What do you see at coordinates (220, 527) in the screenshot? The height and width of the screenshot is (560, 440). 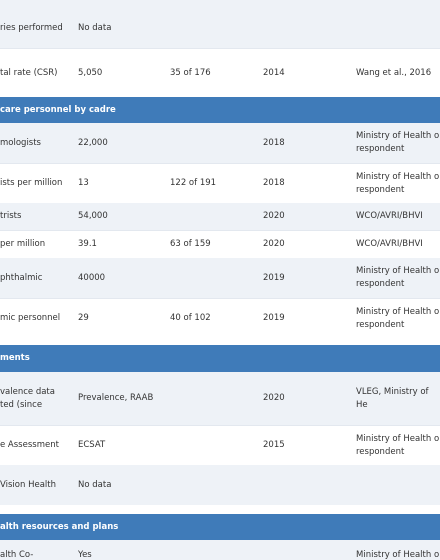 I see `section-header: alth resources and plans` at bounding box center [220, 527].